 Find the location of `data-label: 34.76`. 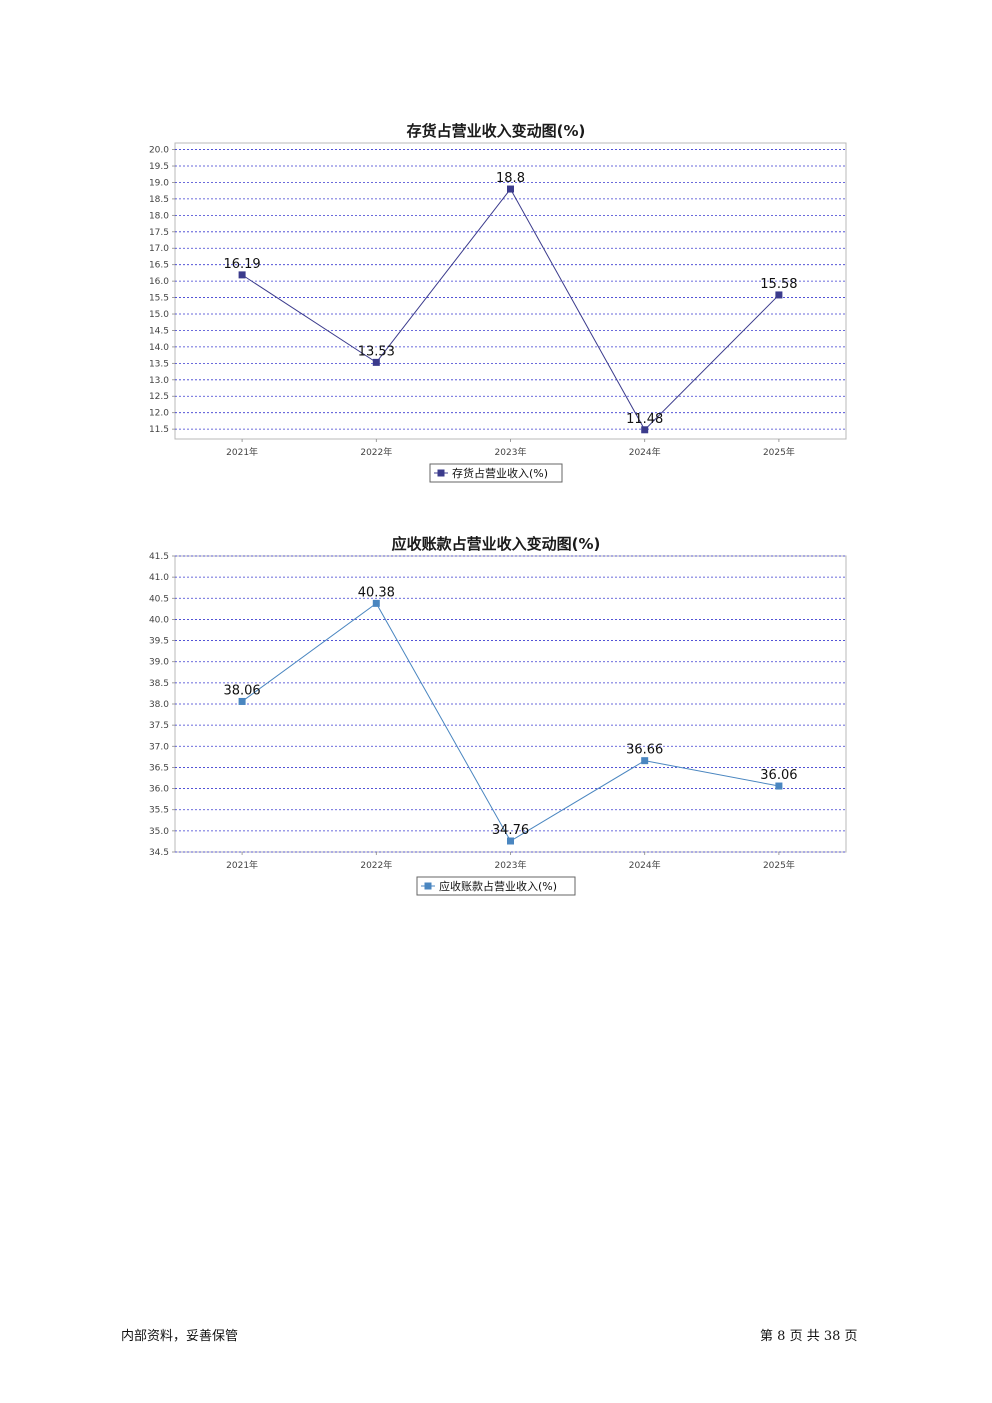

data-label: 34.76 is located at coordinates (510, 830).